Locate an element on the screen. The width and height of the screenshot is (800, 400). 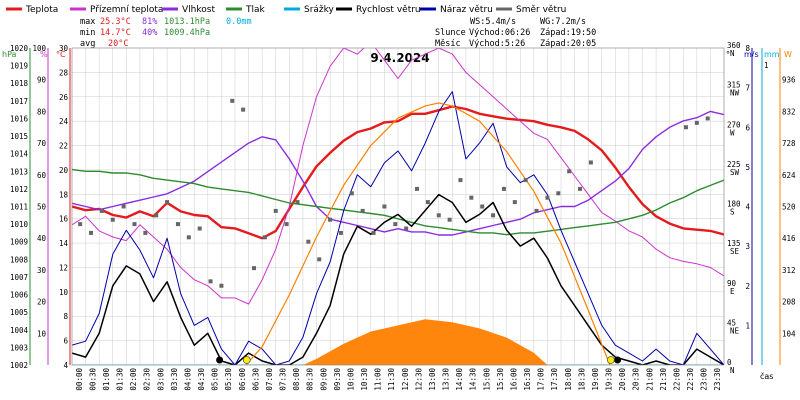
temperature-tick: 14 is located at coordinates (64, 243).